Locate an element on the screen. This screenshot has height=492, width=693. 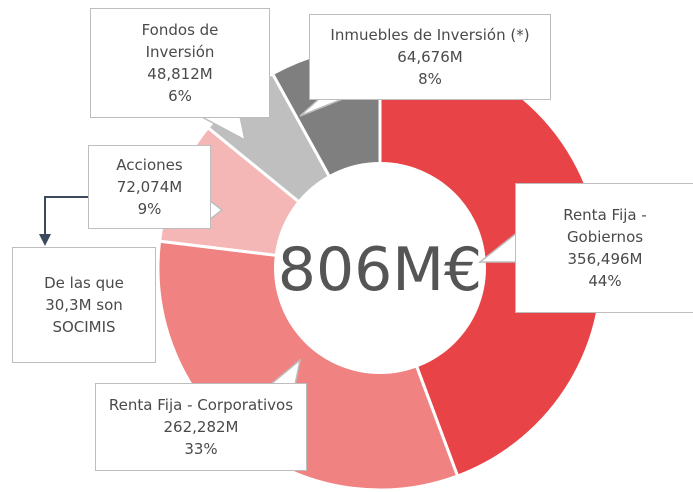
callout-box: Acciones 72,074M 9% is located at coordinates (149, 187).